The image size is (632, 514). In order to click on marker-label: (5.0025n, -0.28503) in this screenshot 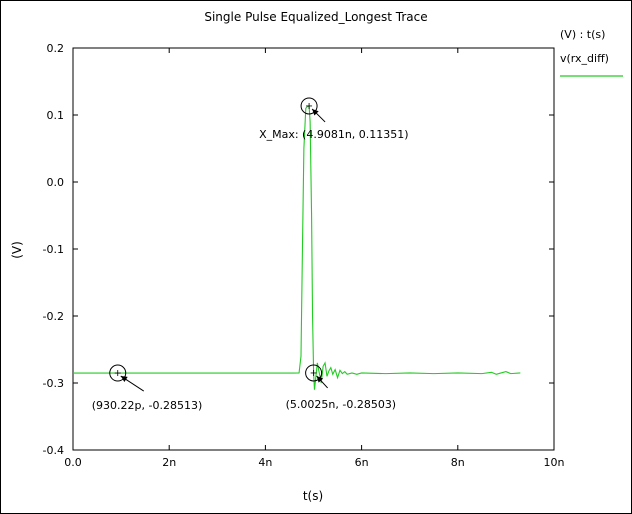, I will do `click(341, 404)`.